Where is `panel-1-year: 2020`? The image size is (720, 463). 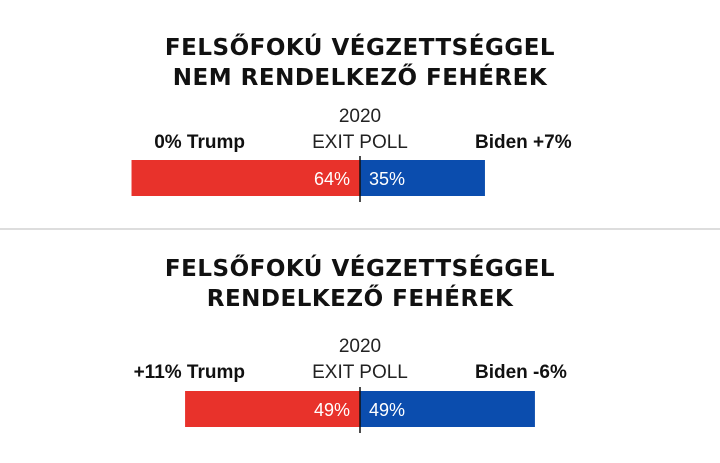 panel-1-year: 2020 is located at coordinates (360, 116).